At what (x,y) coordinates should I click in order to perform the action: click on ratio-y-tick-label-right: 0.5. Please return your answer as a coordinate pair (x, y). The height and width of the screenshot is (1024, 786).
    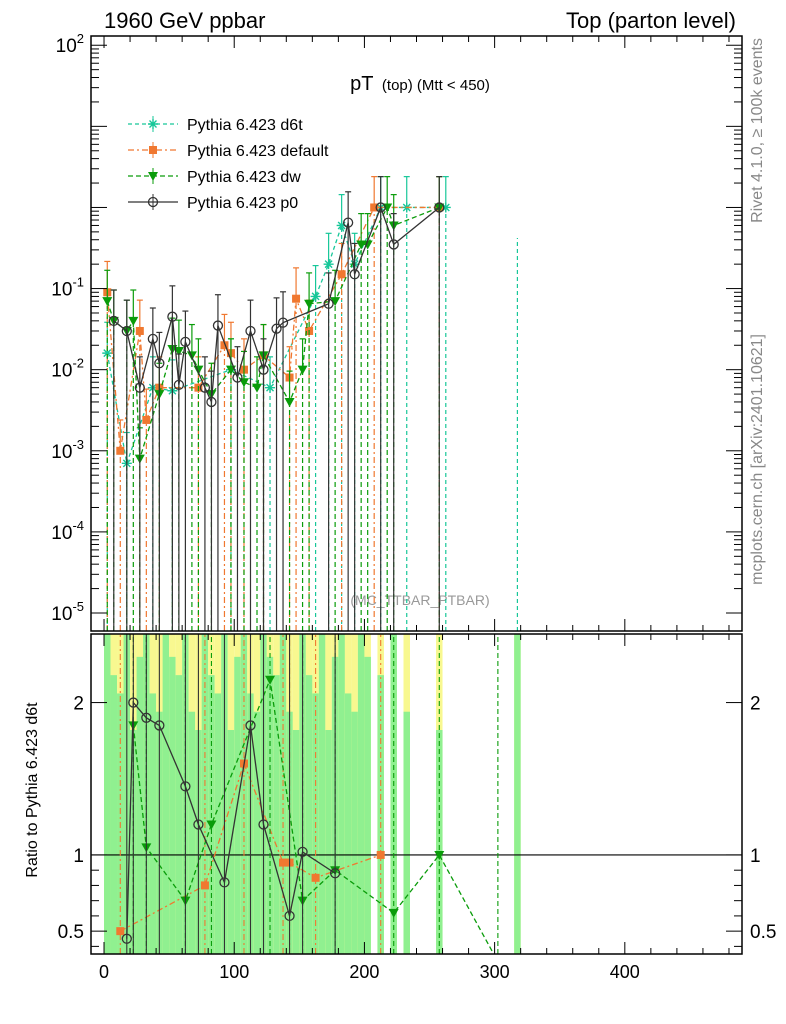
    Looking at the image, I should click on (763, 932).